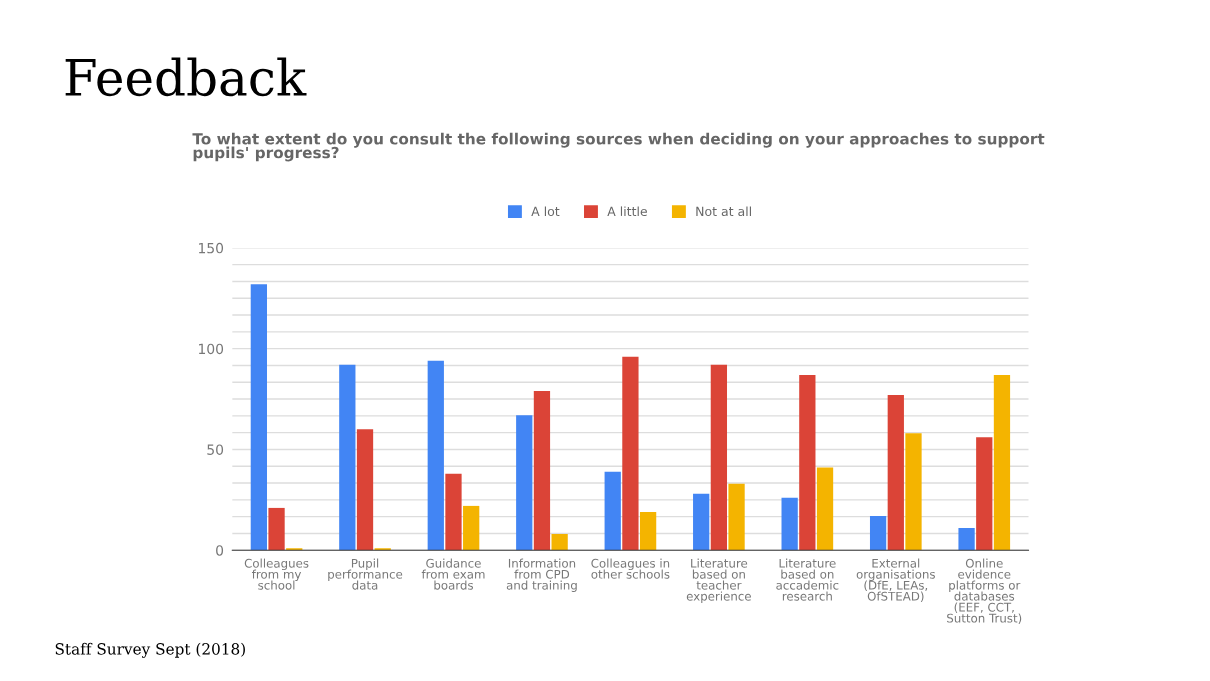  Describe the element at coordinates (541, 575) in the screenshot. I see `x-tick-label: Information from CPD and training` at that location.